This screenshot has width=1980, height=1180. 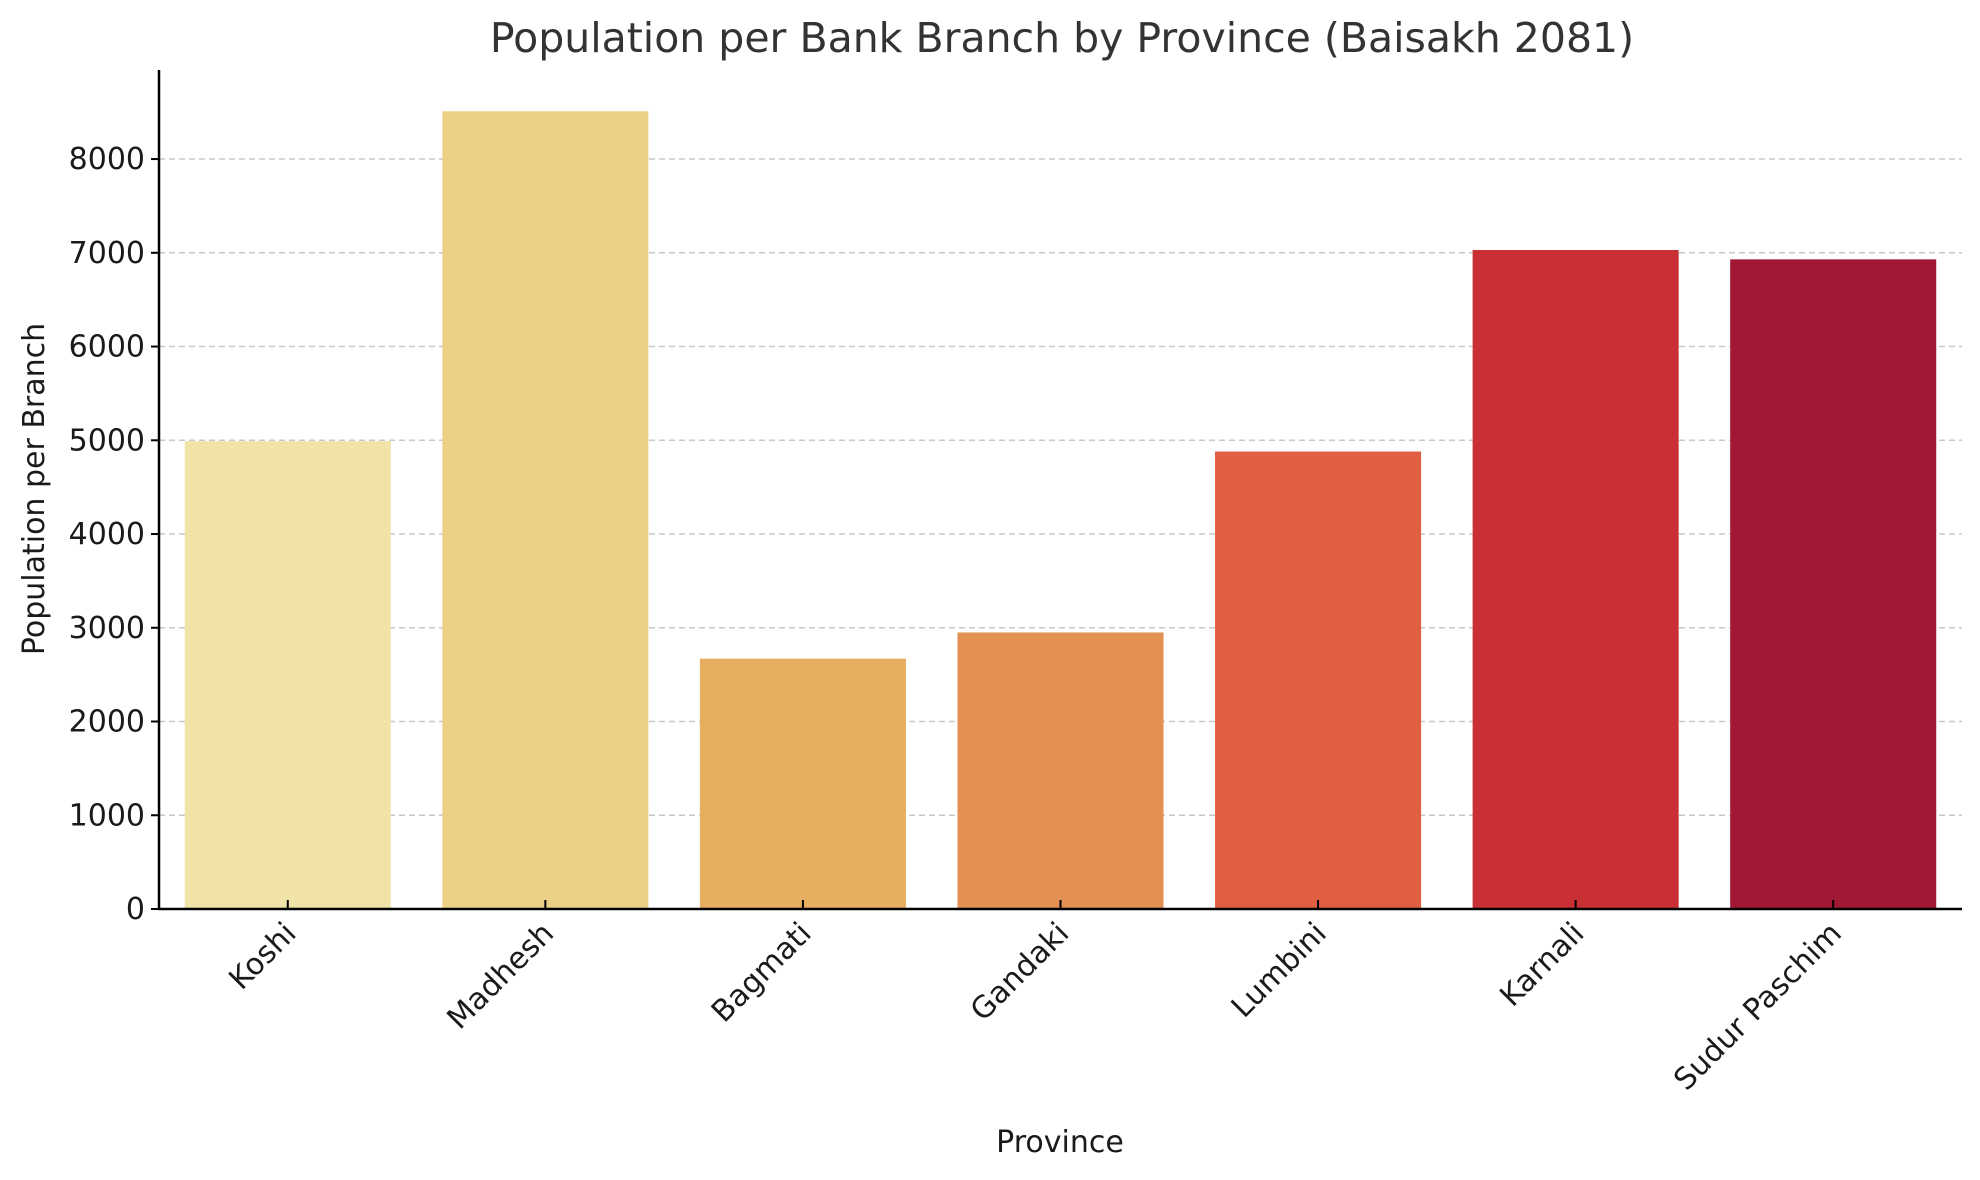 What do you see at coordinates (802, 783) in the screenshot?
I see `bar-bagmati` at bounding box center [802, 783].